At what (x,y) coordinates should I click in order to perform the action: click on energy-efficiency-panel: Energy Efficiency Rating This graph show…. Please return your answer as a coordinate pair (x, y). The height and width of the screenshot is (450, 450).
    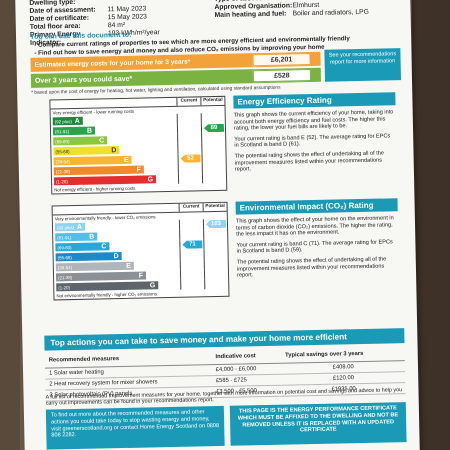
    Looking at the image, I should click on (315, 132).